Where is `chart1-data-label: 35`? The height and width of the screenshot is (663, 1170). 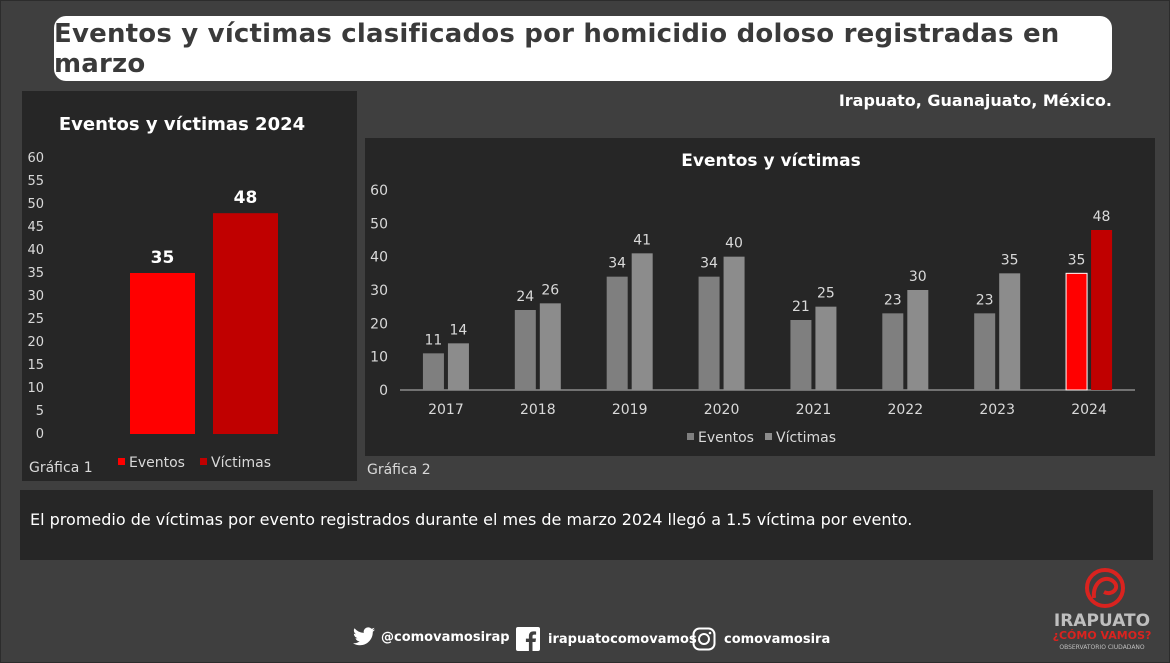 chart1-data-label: 35 is located at coordinates (163, 258).